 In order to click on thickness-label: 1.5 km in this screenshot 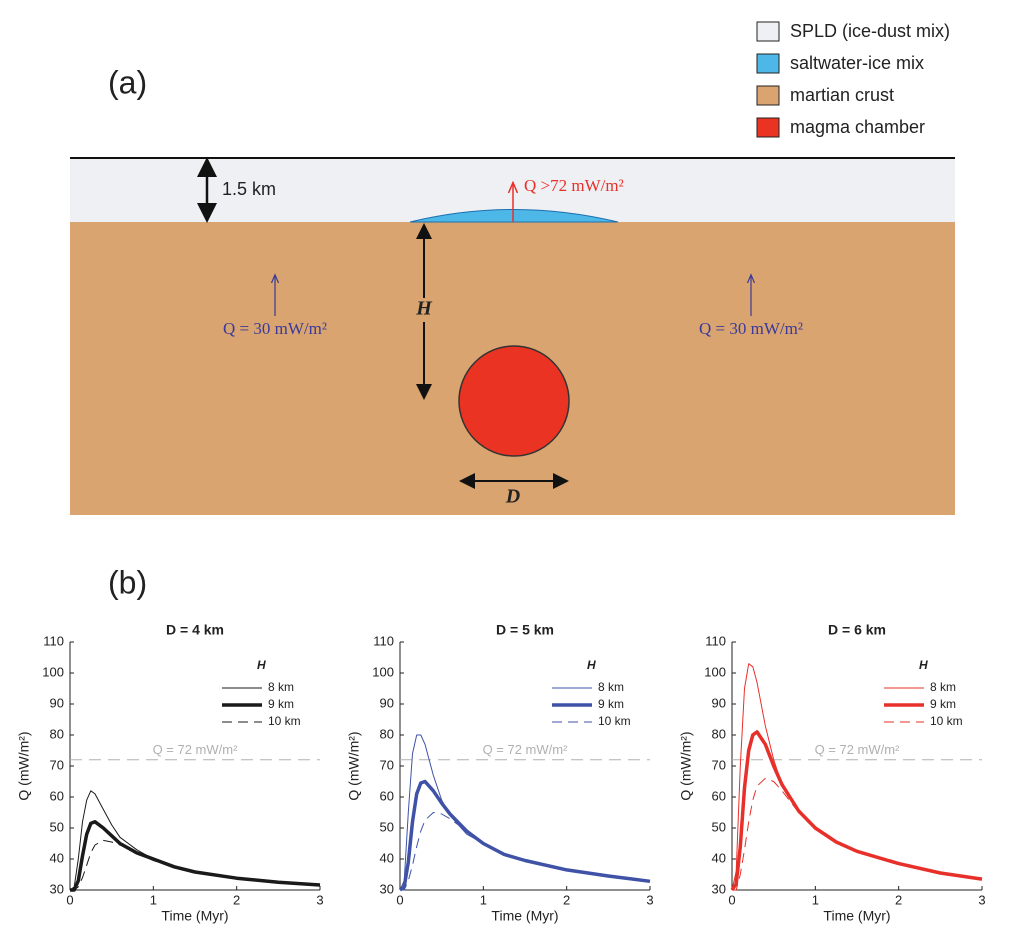, I will do `click(249, 189)`.